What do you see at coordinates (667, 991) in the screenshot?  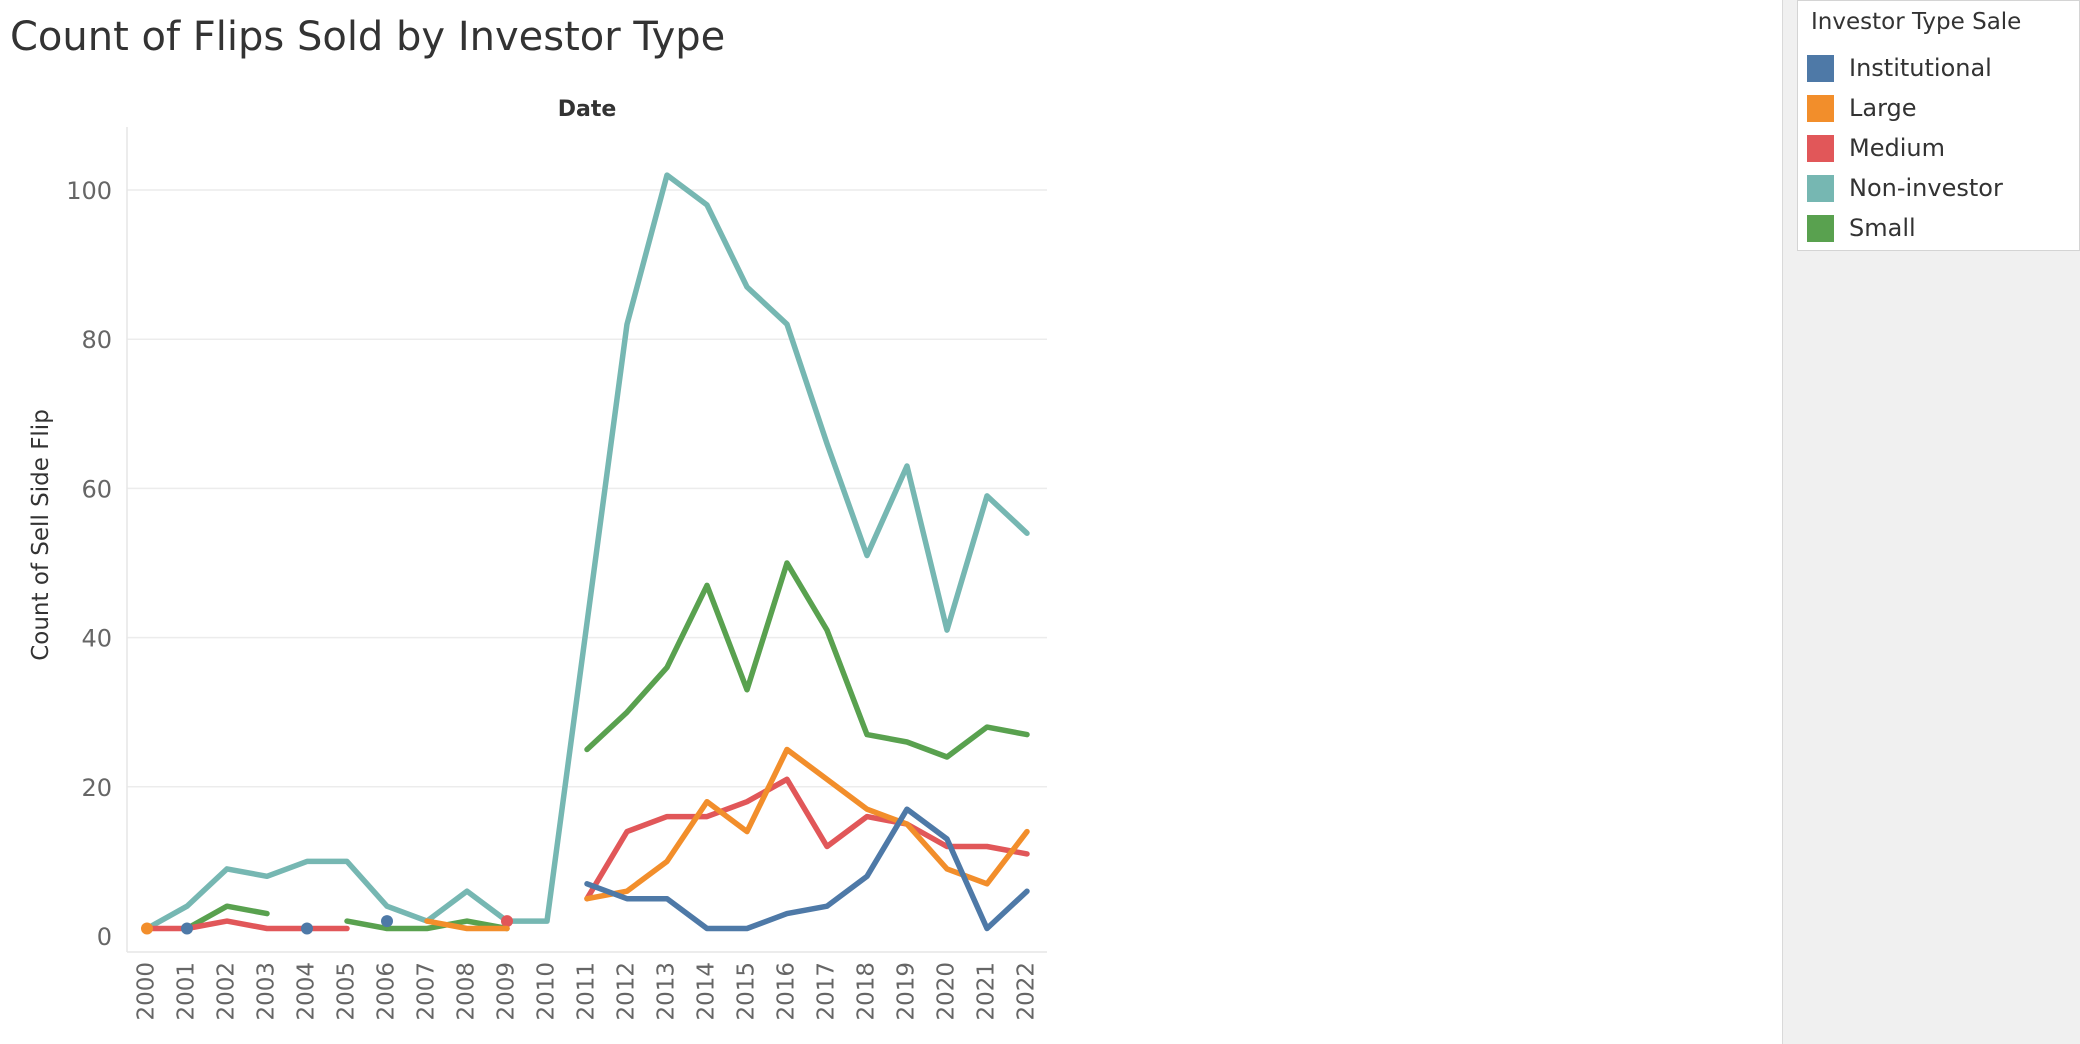 I see `x-tick-label: 2013` at bounding box center [667, 991].